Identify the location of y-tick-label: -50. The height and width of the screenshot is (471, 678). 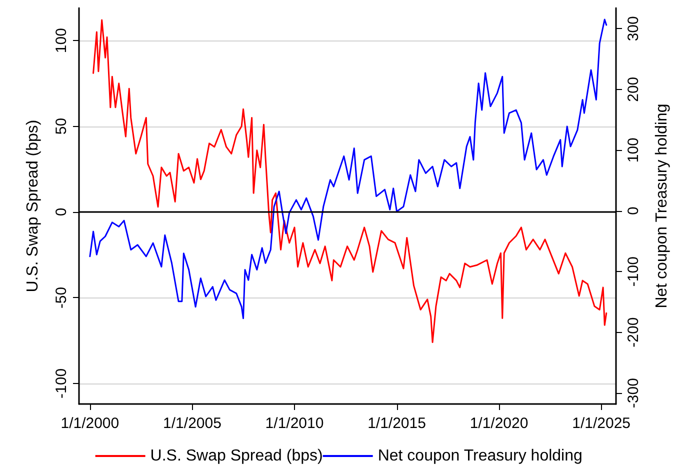
(61, 297).